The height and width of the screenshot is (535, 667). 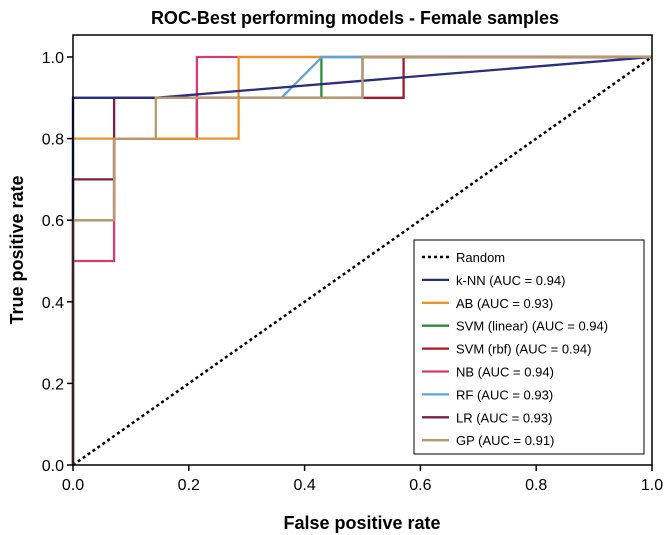 I want to click on y-tick-label: 0.6, so click(x=53, y=221).